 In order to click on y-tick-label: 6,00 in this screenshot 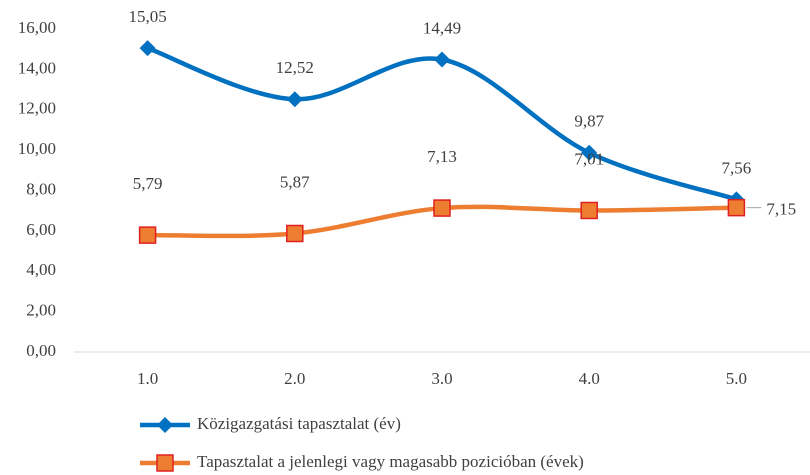, I will do `click(41, 229)`.